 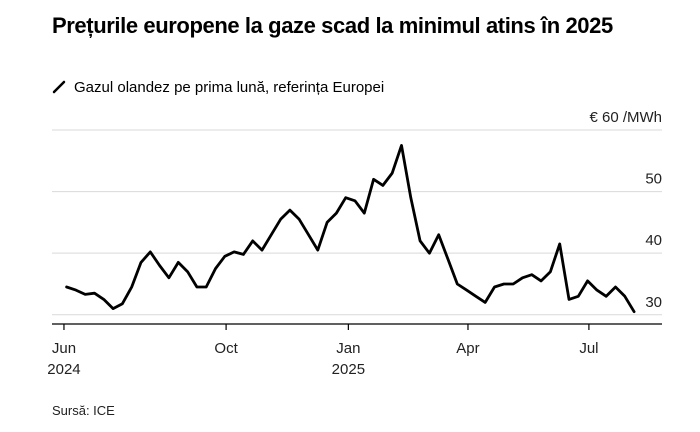 What do you see at coordinates (653, 240) in the screenshot?
I see `y-tick-label: 40` at bounding box center [653, 240].